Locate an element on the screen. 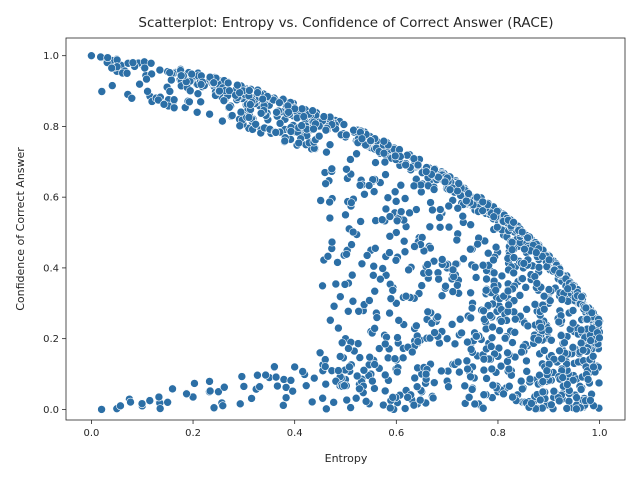  y-tick-label: 0.4 is located at coordinates (51, 268).